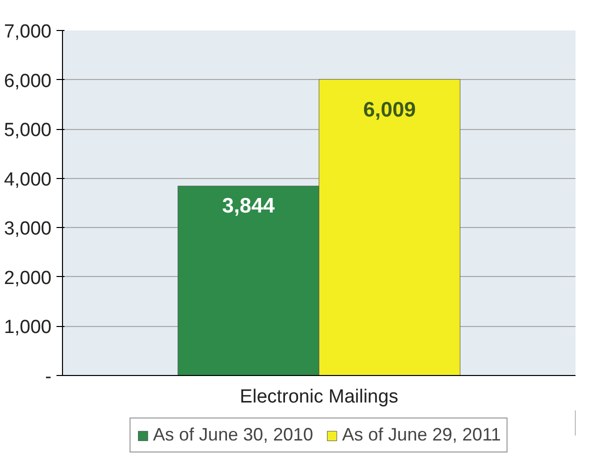 Image resolution: width=599 pixels, height=469 pixels. I want to click on data-label: 3,844, so click(249, 206).